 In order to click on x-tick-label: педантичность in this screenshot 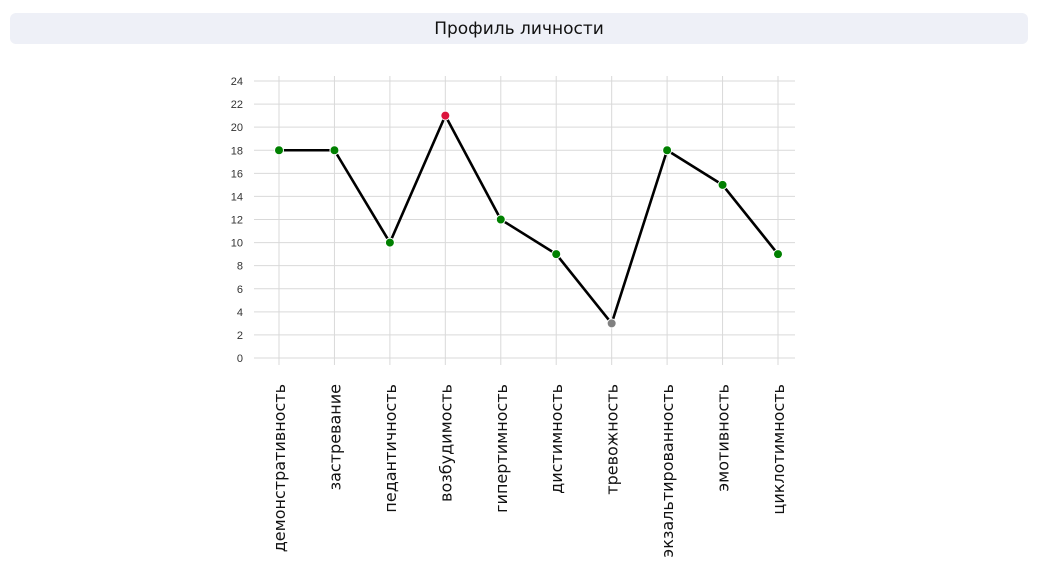, I will do `click(390, 448)`.